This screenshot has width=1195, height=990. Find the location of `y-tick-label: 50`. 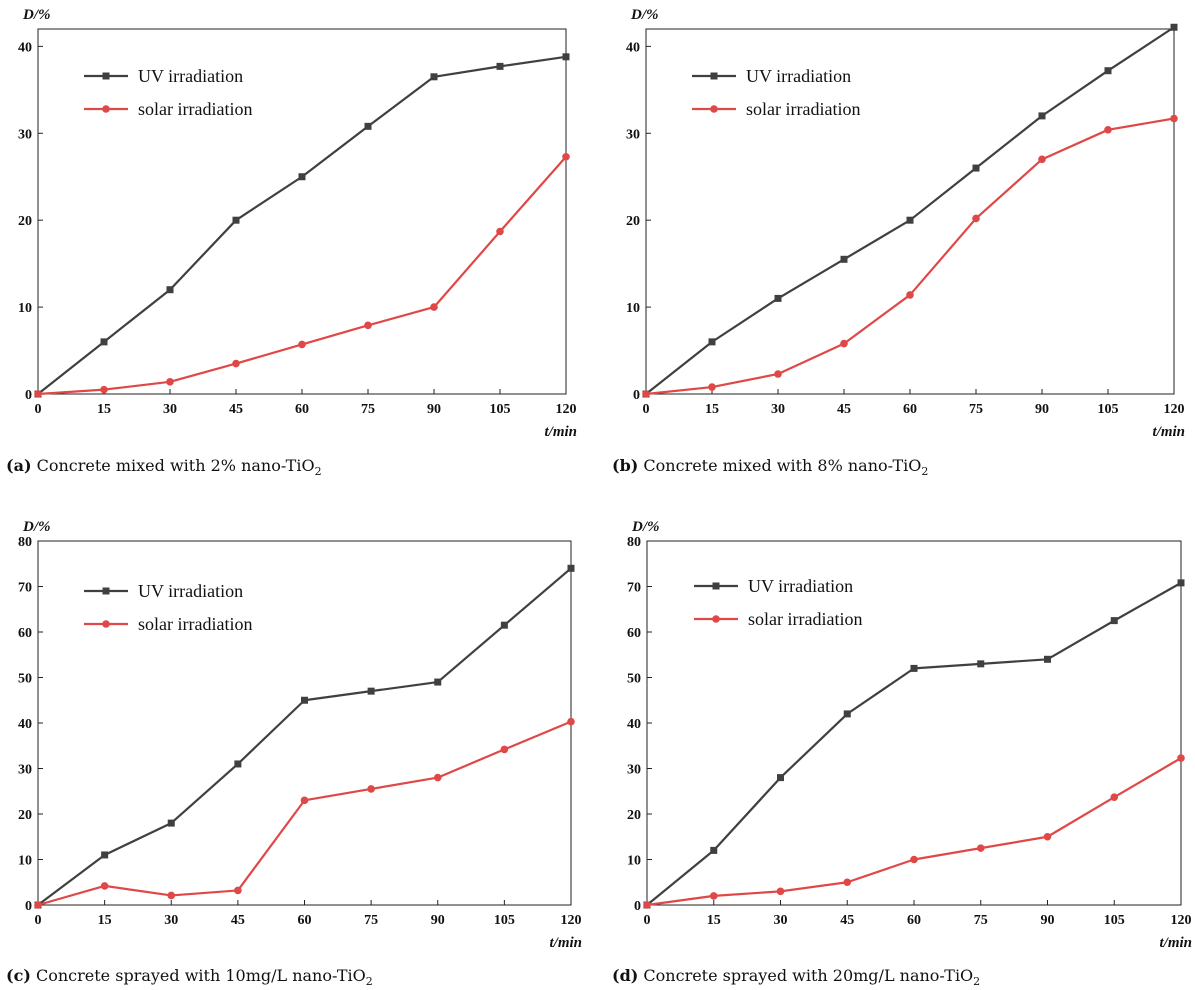

y-tick-label: 50 is located at coordinates (25, 679).